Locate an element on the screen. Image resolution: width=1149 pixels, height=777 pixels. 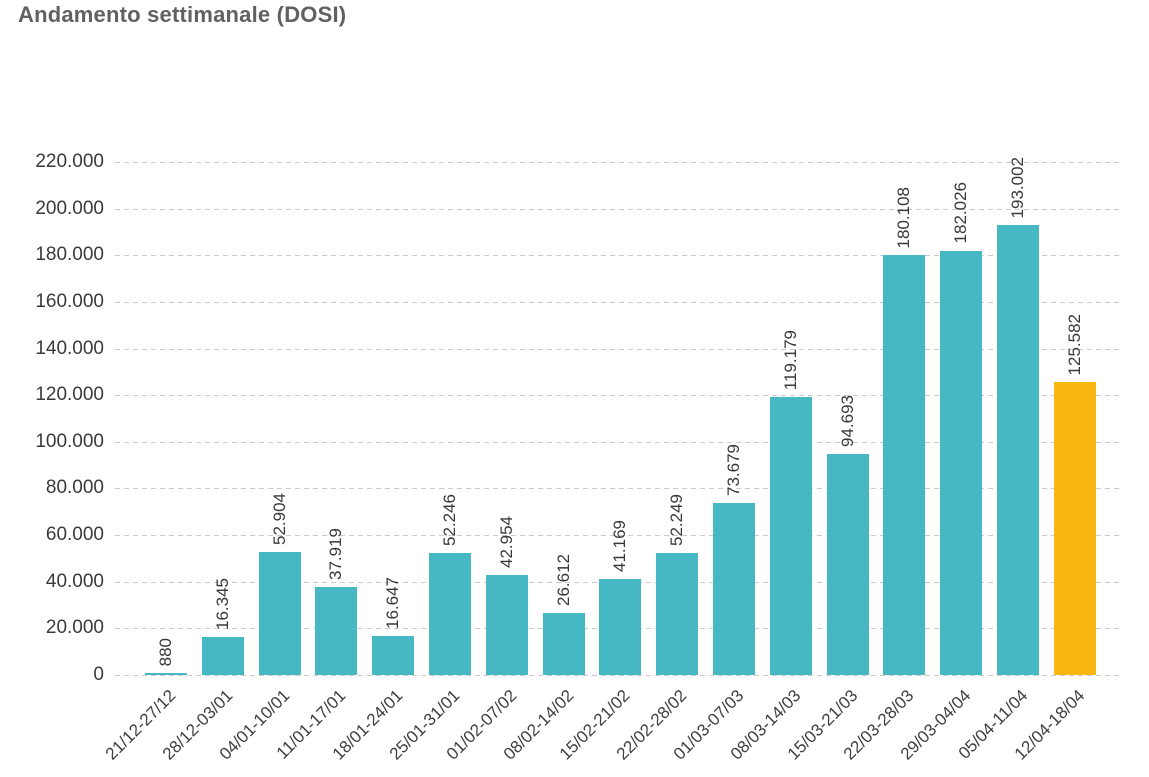
y-axis-tick-label: 40.000 is located at coordinates (74, 581).